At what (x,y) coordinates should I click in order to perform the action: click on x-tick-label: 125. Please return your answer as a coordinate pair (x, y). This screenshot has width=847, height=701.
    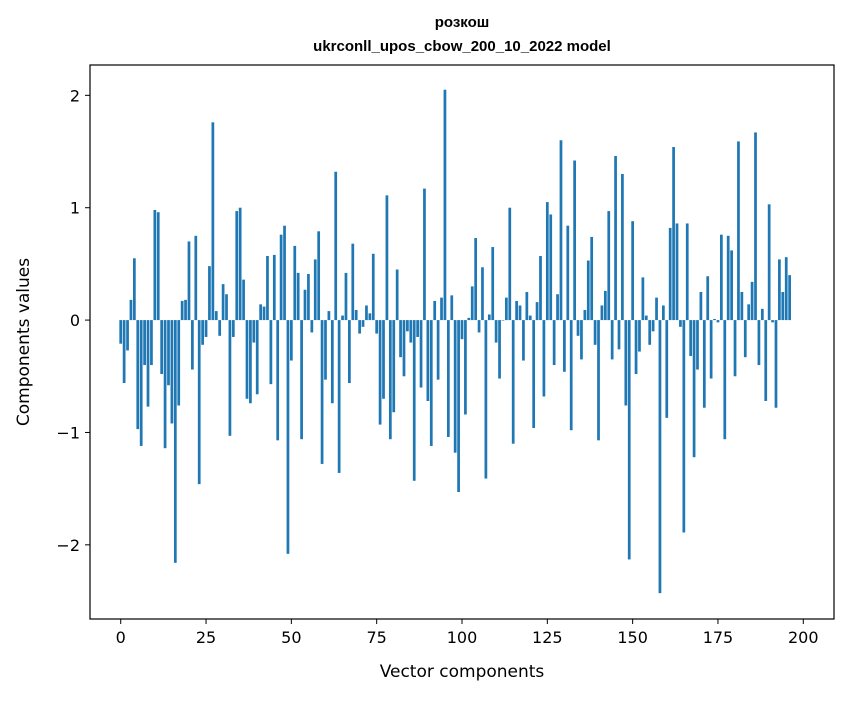
    Looking at the image, I should click on (547, 637).